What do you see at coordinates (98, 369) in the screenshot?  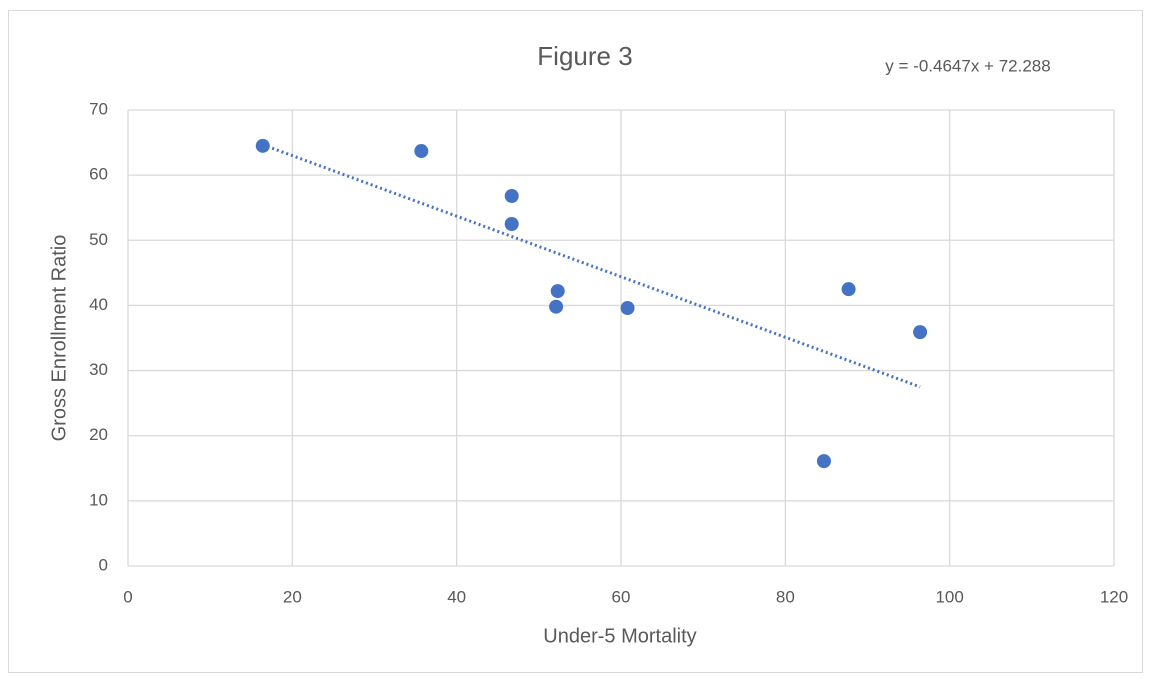 I see `y-tick-label: 30` at bounding box center [98, 369].